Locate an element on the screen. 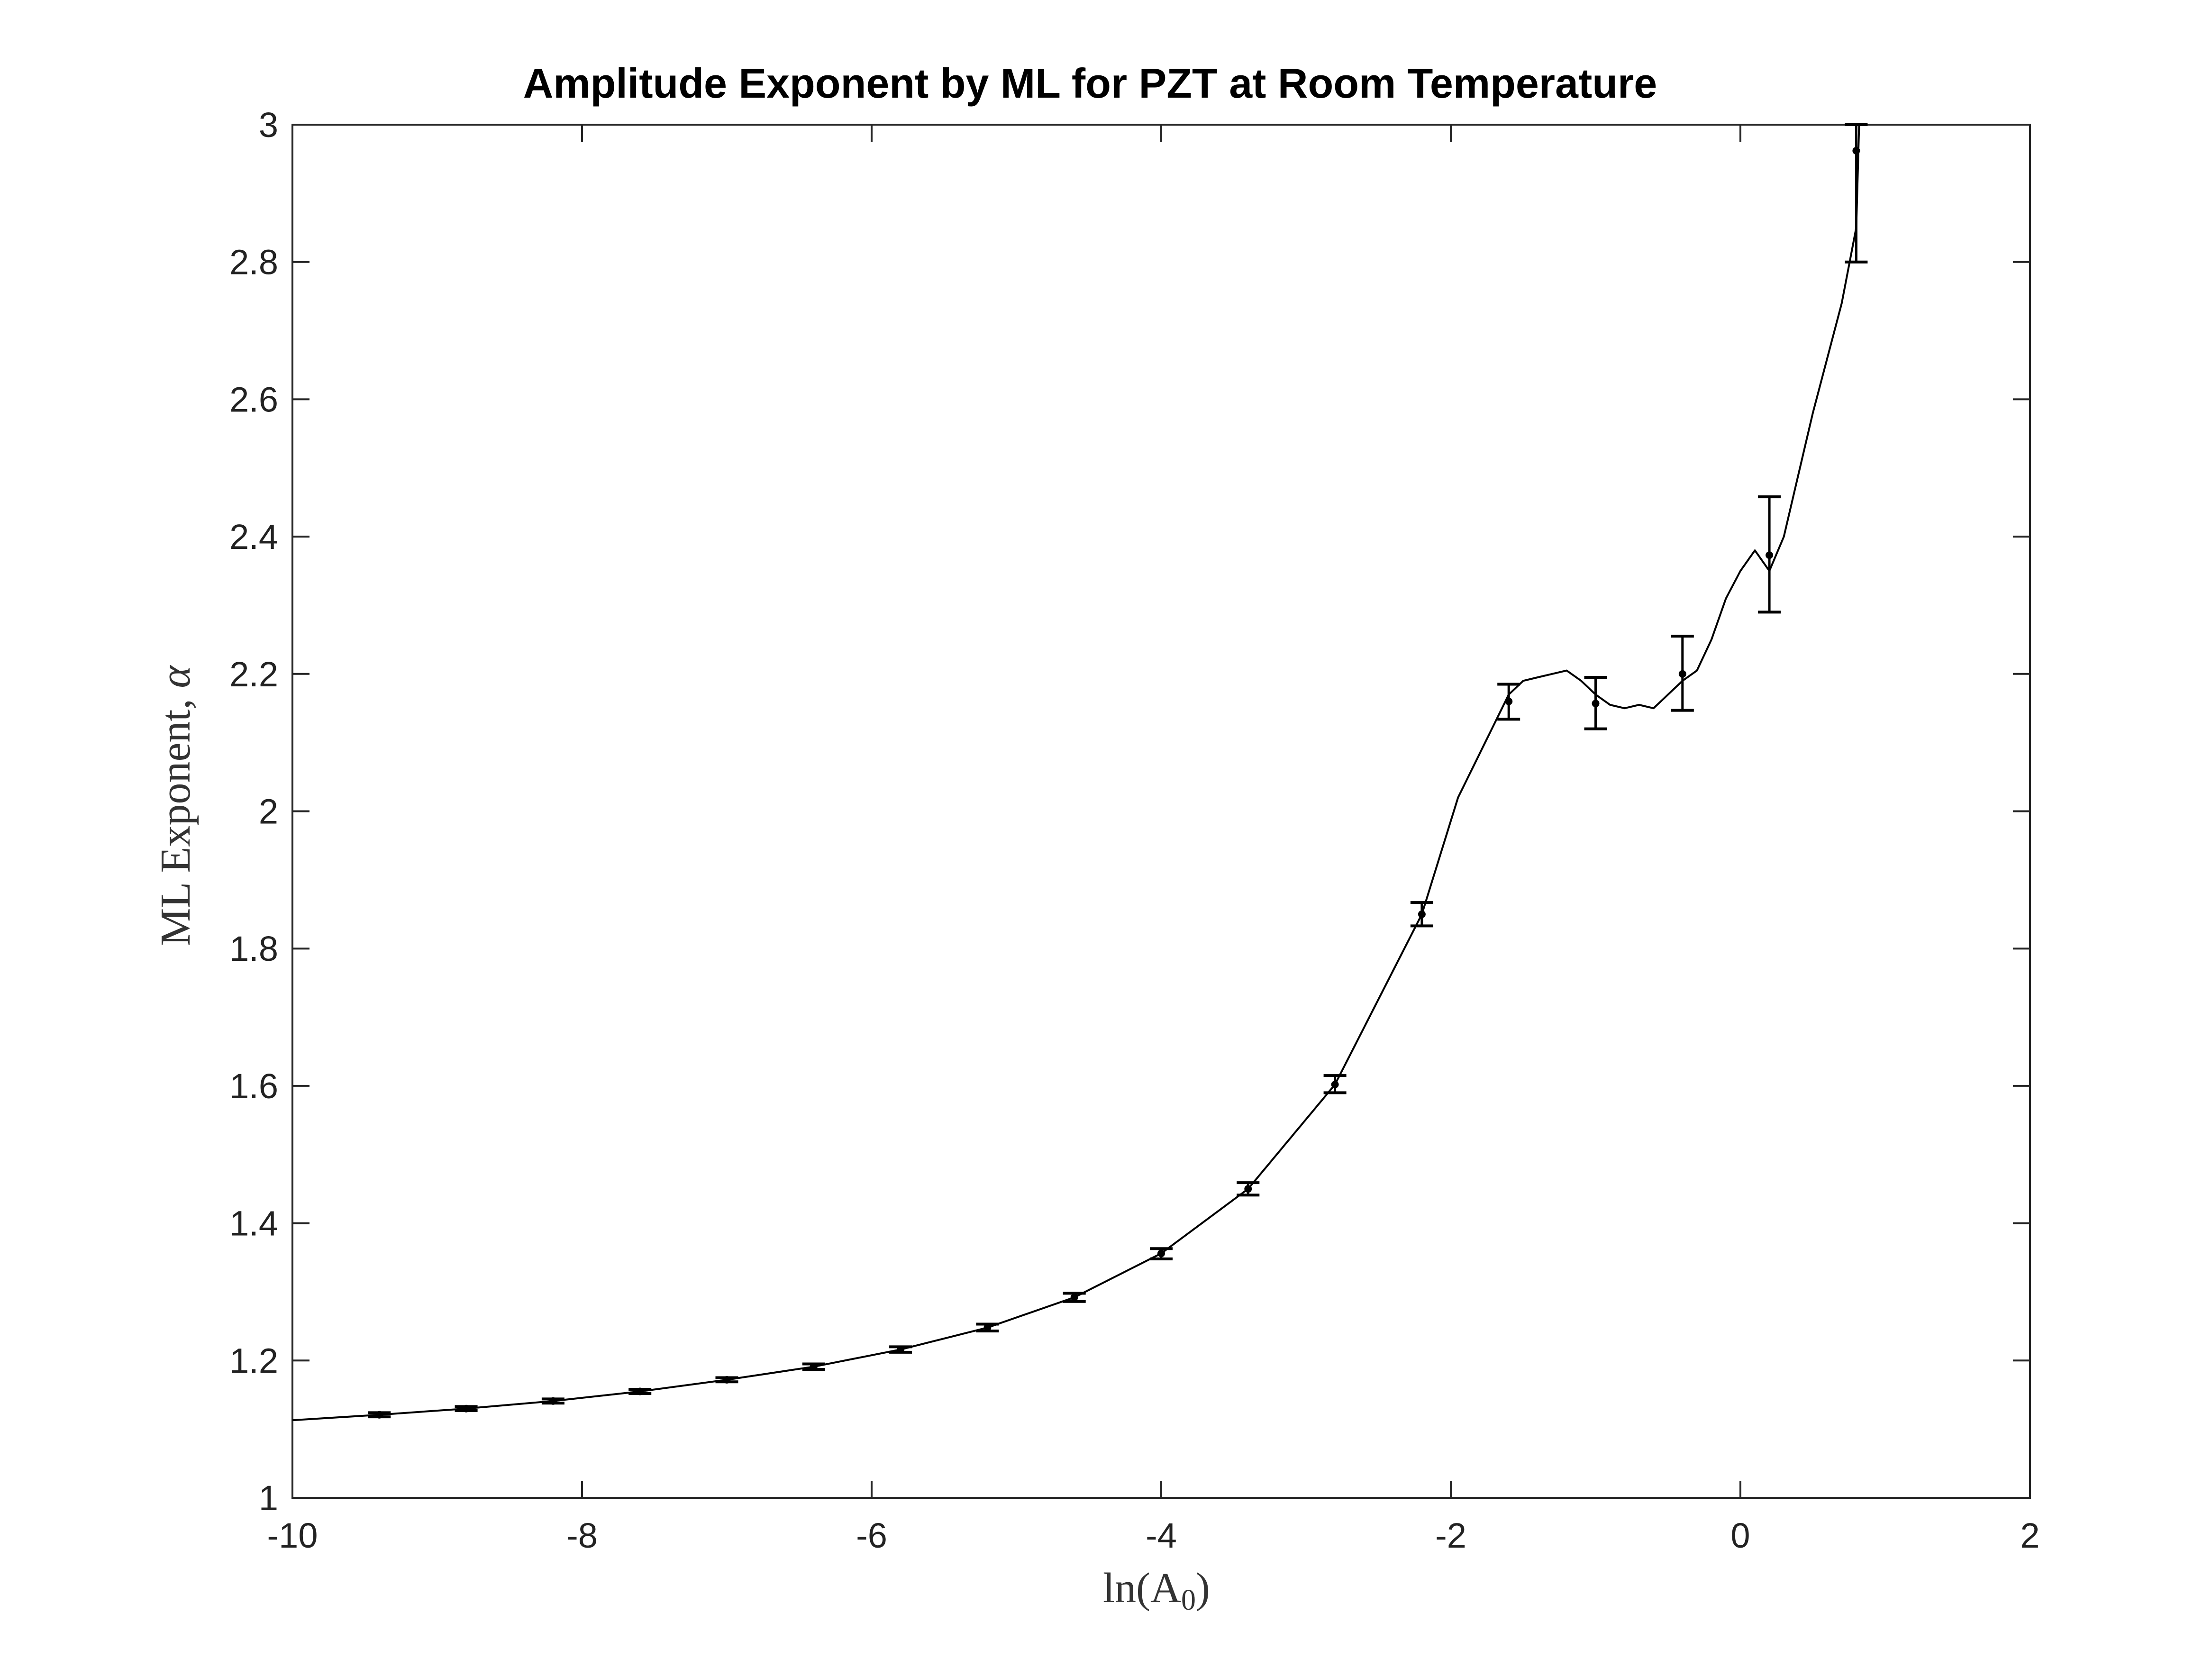  x-axis-label: ln(A0) is located at coordinates (1156, 1590).